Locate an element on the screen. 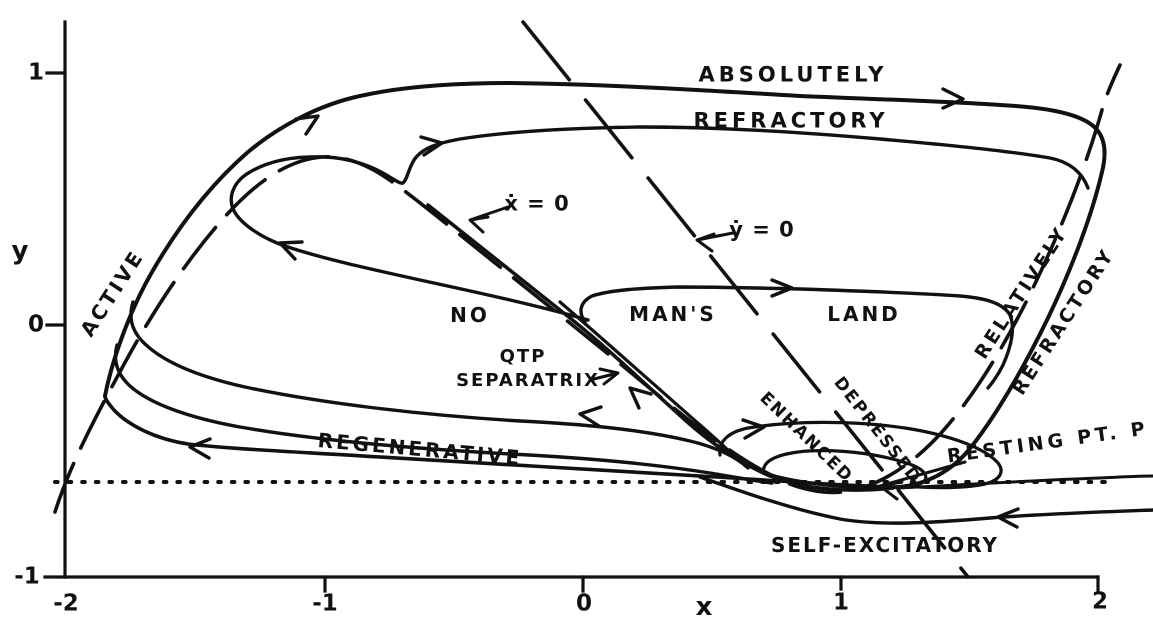 Image resolution: width=1153 pixels, height=632 pixels. arrow-upper-fan-left is located at coordinates (590, 416).